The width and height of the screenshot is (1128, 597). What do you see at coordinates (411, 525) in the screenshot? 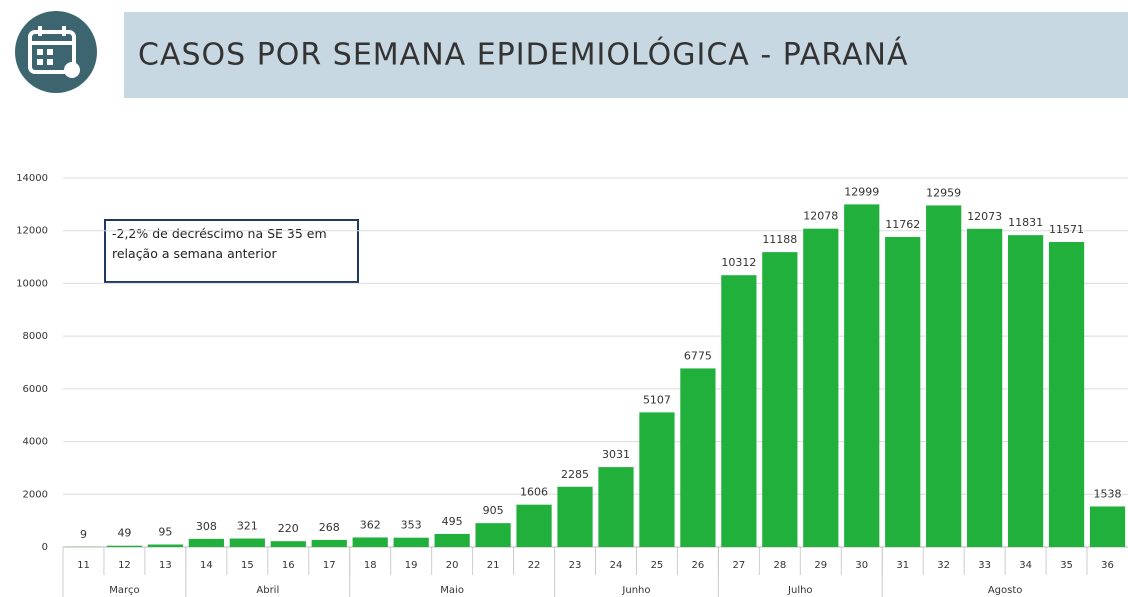
I see `data-label: 353` at bounding box center [411, 525].